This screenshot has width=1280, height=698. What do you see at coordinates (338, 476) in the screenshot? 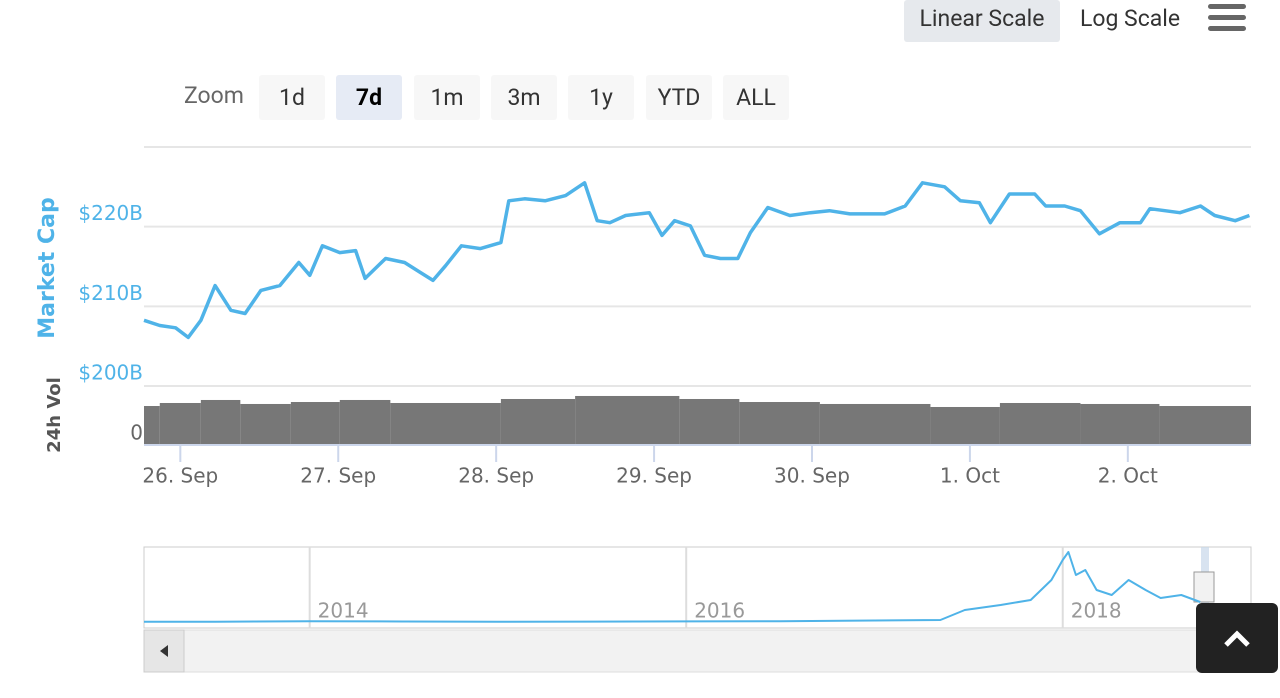
I see `x-tick-label: 27. Sep` at bounding box center [338, 476].